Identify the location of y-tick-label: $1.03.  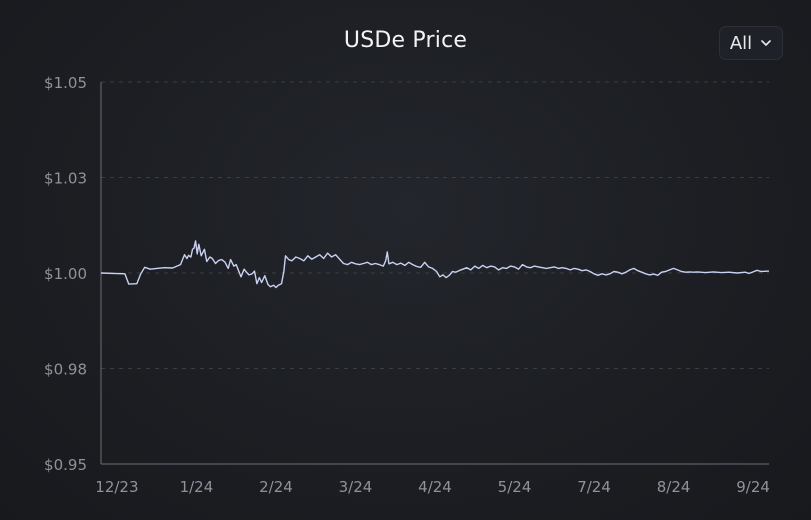
(65, 179).